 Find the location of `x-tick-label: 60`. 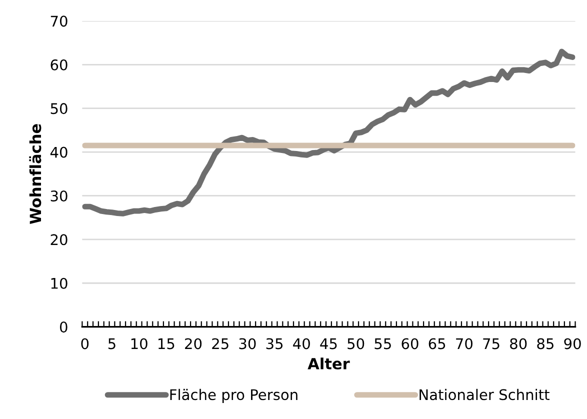

x-tick-label: 60 is located at coordinates (410, 344).